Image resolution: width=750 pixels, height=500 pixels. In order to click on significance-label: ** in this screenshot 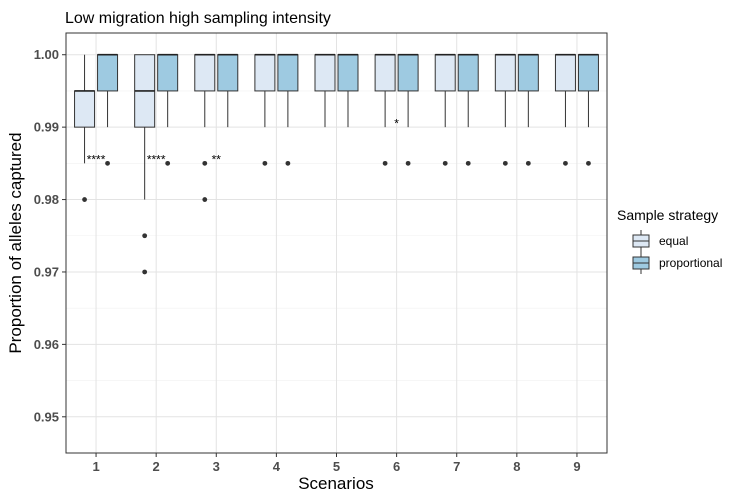, I will do `click(217, 160)`.